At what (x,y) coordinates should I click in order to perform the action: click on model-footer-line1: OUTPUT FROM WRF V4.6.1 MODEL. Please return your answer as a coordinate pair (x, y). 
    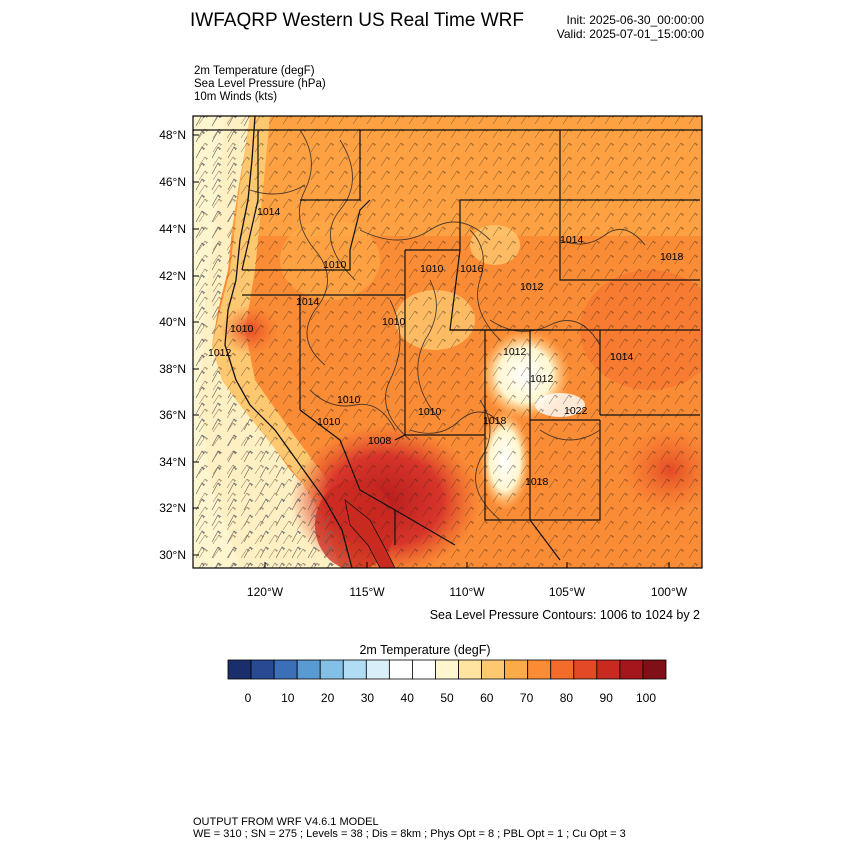
    Looking at the image, I should click on (286, 822).